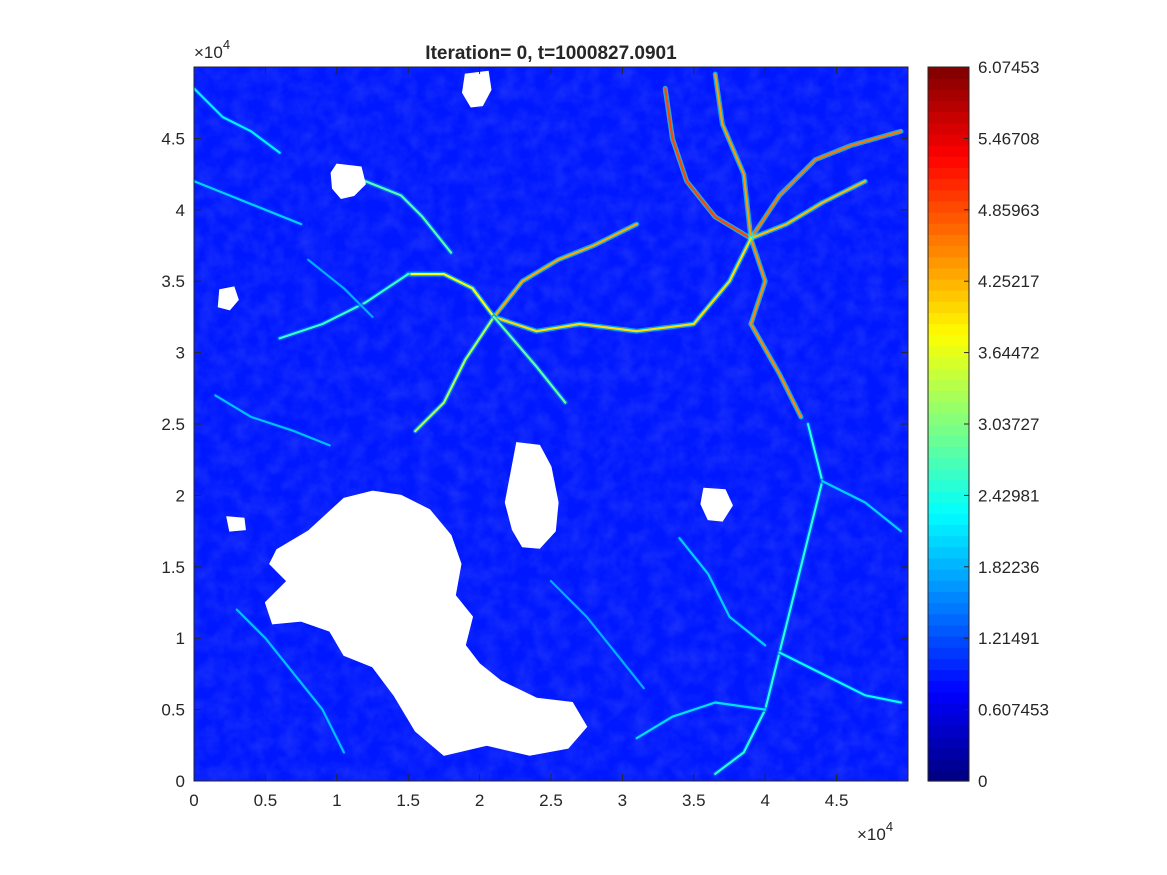  I want to click on x-tick-label-3: 1.5, so click(408, 800).